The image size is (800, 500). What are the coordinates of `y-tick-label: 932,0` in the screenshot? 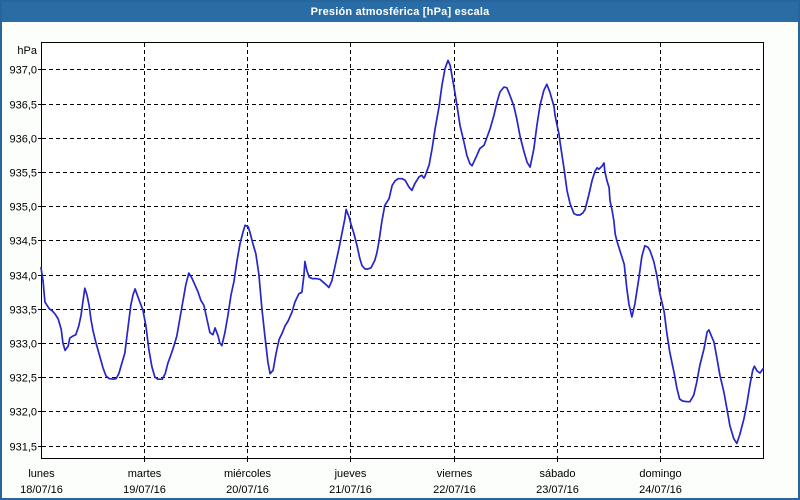 It's located at (23, 413).